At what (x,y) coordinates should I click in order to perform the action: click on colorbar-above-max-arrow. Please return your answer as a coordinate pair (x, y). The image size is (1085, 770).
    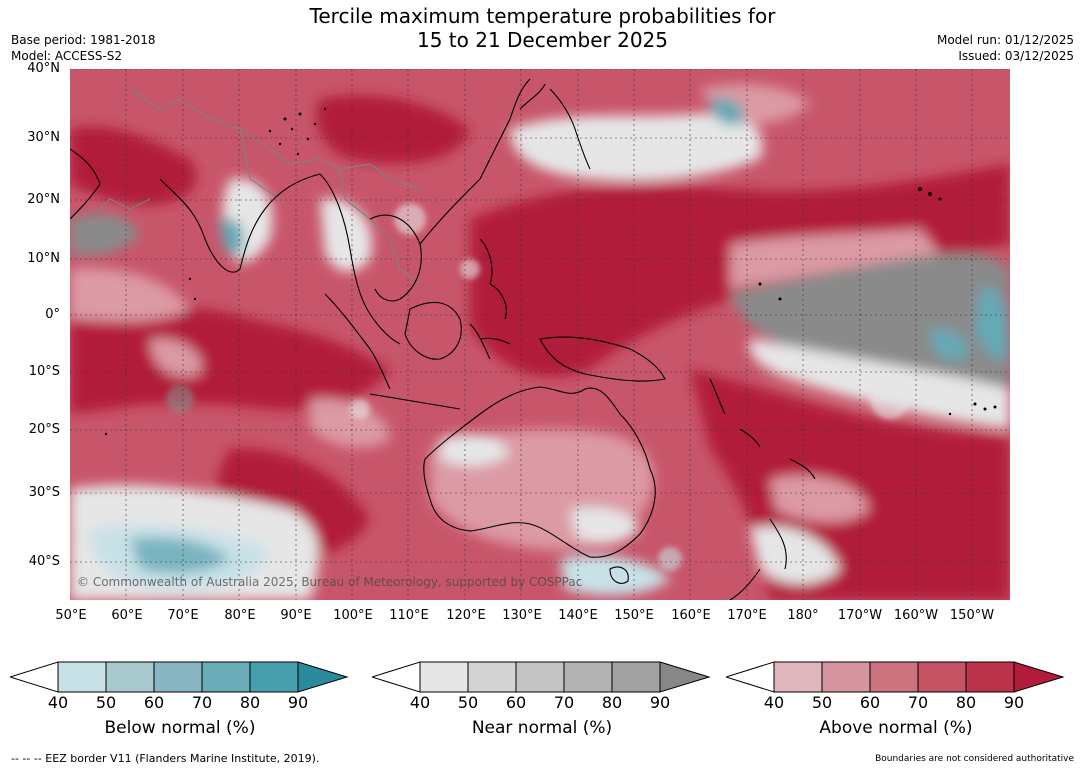
    Looking at the image, I should click on (1039, 677).